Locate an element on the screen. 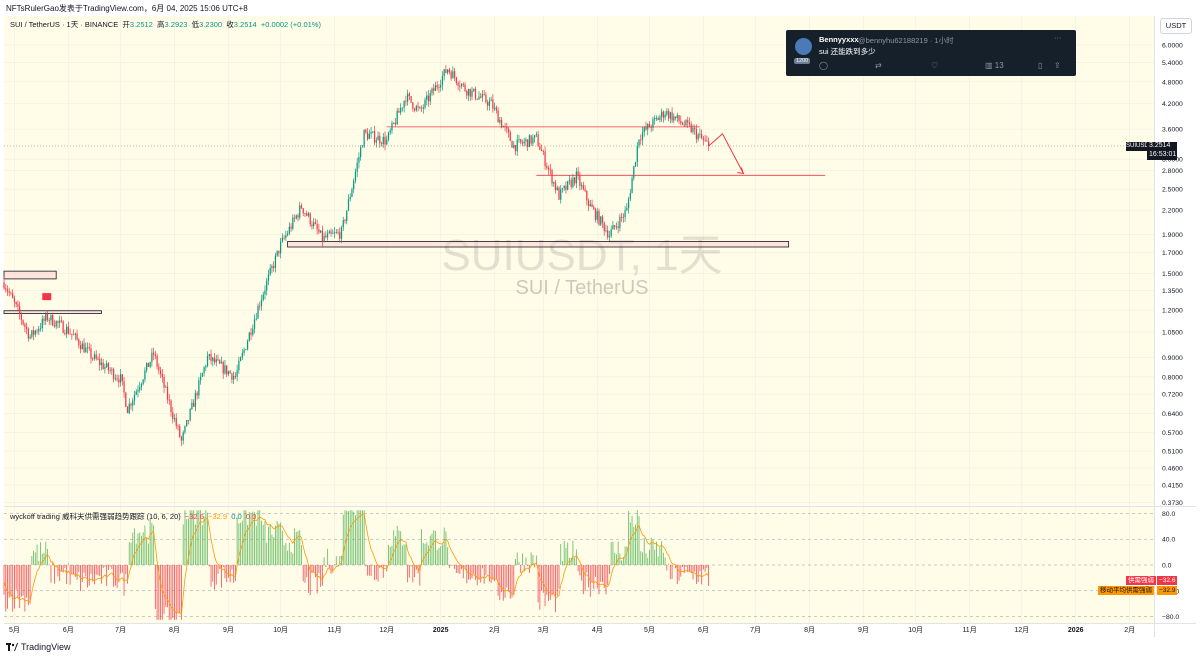 The height and width of the screenshot is (657, 1200). time-axis-label: 10月 is located at coordinates (280, 630).